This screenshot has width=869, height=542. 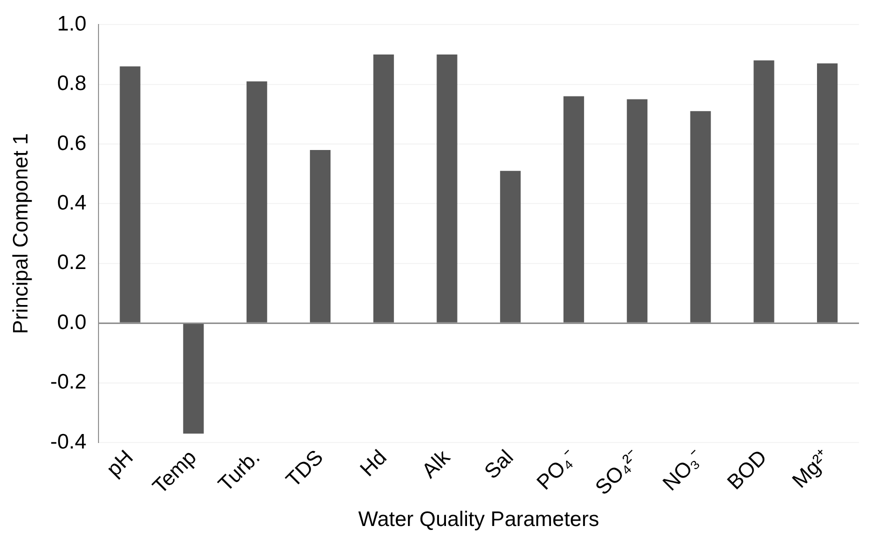 I want to click on y-tick-label: 0.2, so click(x=71, y=262).